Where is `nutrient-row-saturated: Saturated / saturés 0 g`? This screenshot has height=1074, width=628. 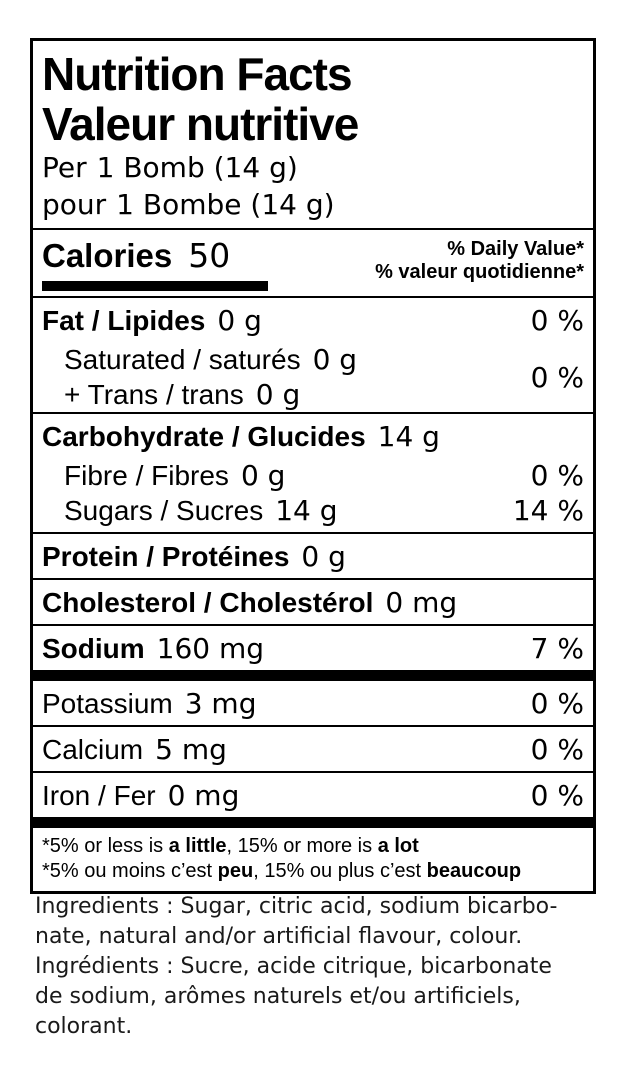 nutrient-row-saturated: Saturated / saturés 0 g is located at coordinates (282, 359).